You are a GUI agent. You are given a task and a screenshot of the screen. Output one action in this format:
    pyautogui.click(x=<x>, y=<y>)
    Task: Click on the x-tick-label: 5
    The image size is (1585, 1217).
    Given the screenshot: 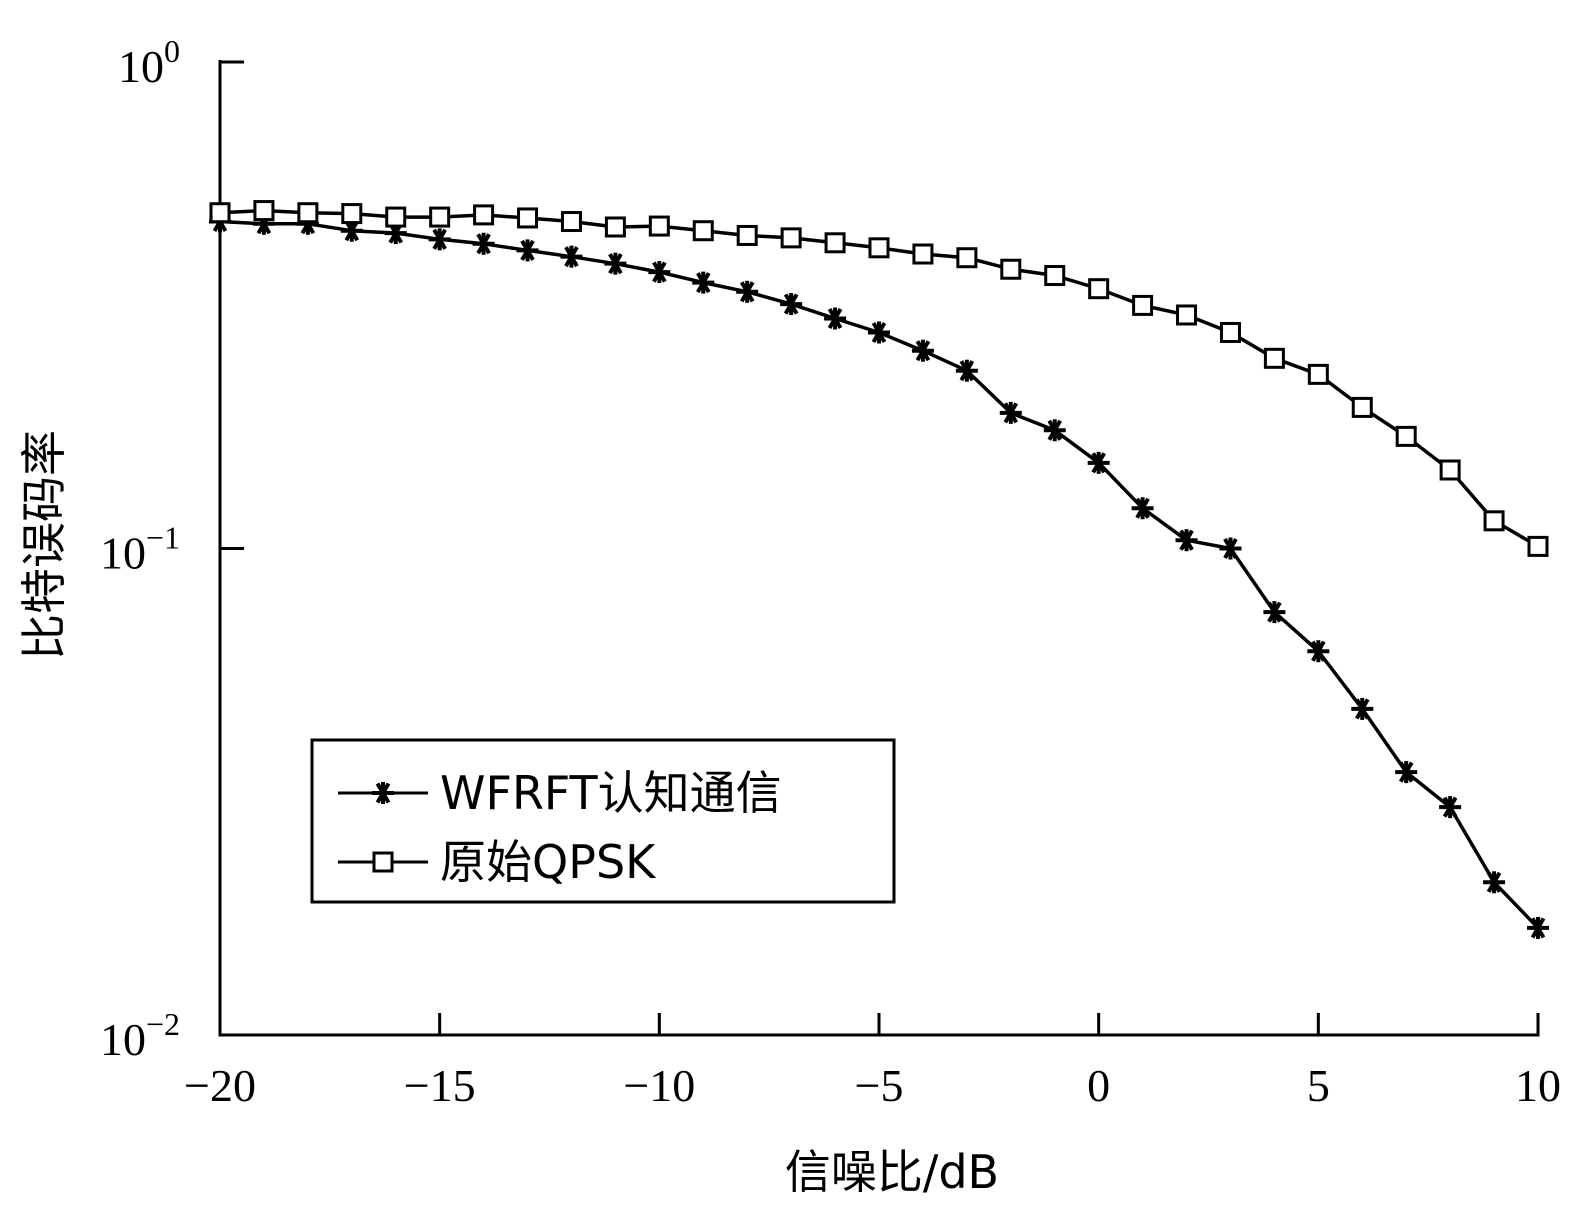 What is the action you would take?
    pyautogui.click(x=1318, y=1085)
    